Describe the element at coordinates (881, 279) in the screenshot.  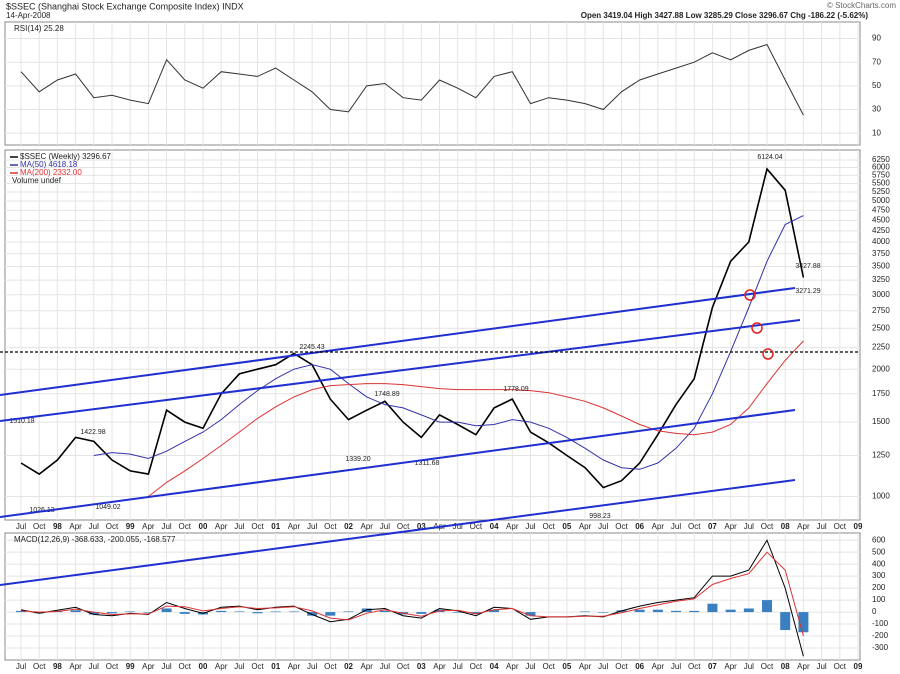
I see `y-tick-label: 3250` at that location.